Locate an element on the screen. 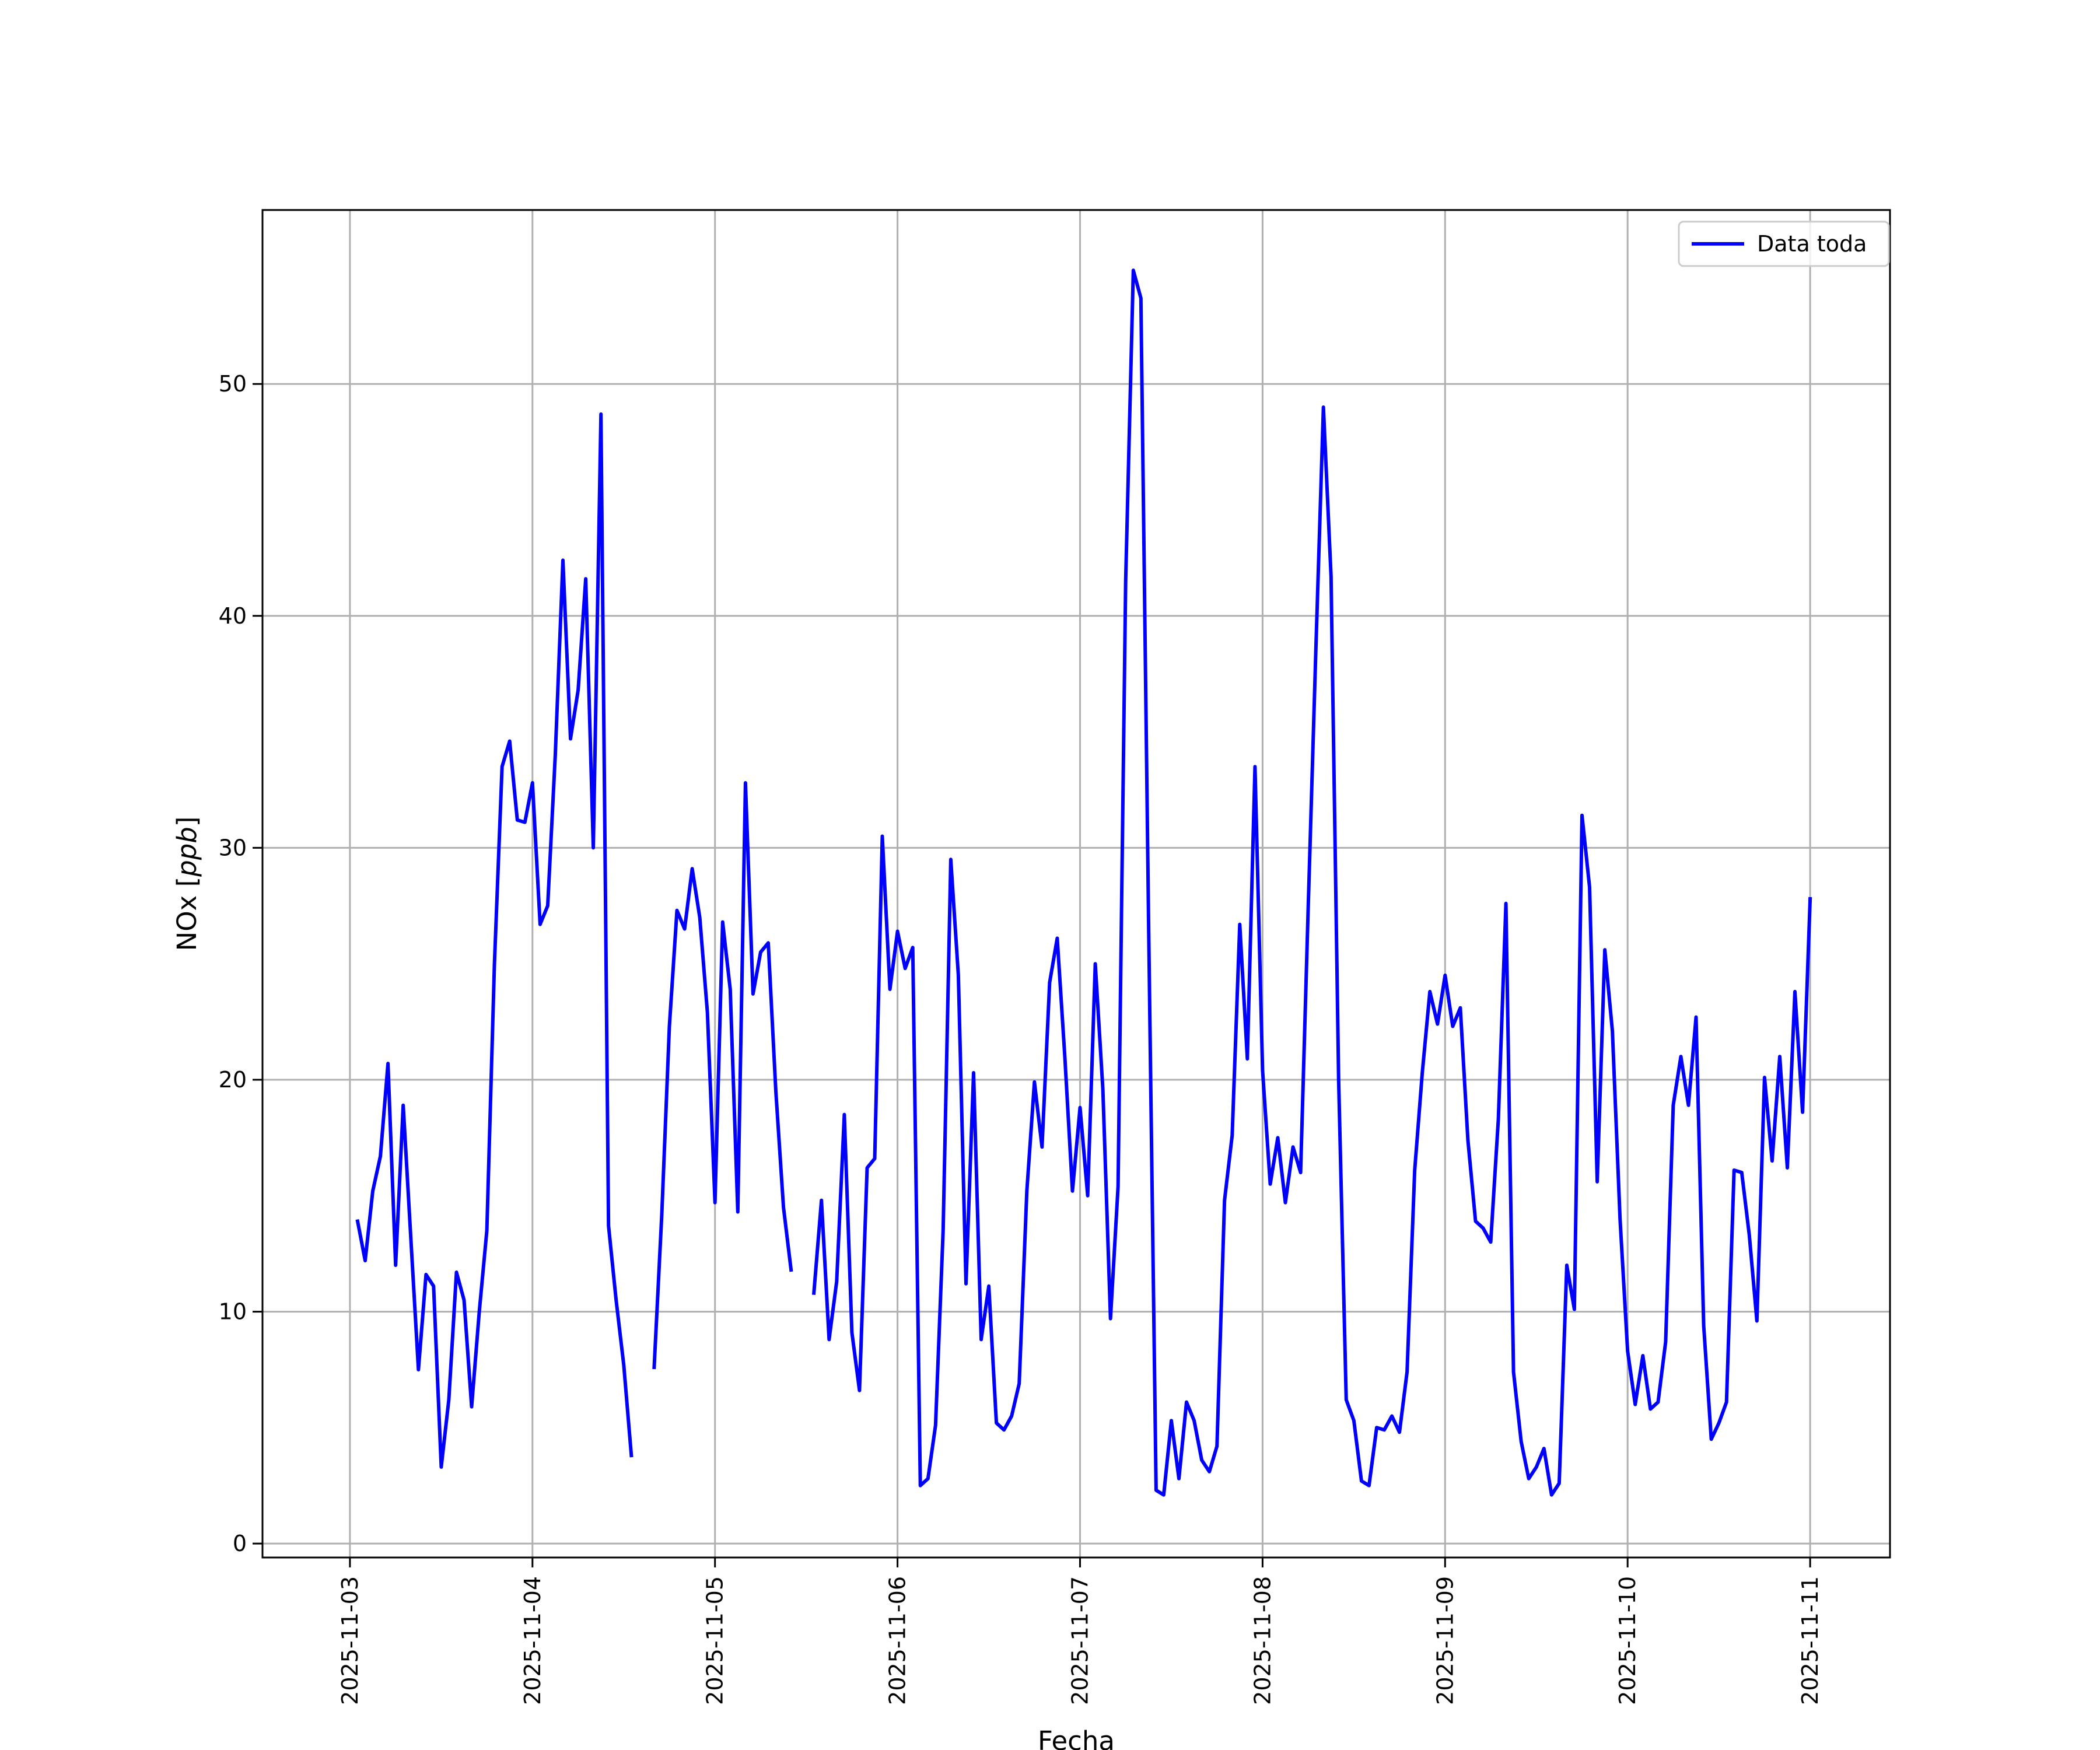  x-tick-label: 2025-11-06 is located at coordinates (898, 1640).